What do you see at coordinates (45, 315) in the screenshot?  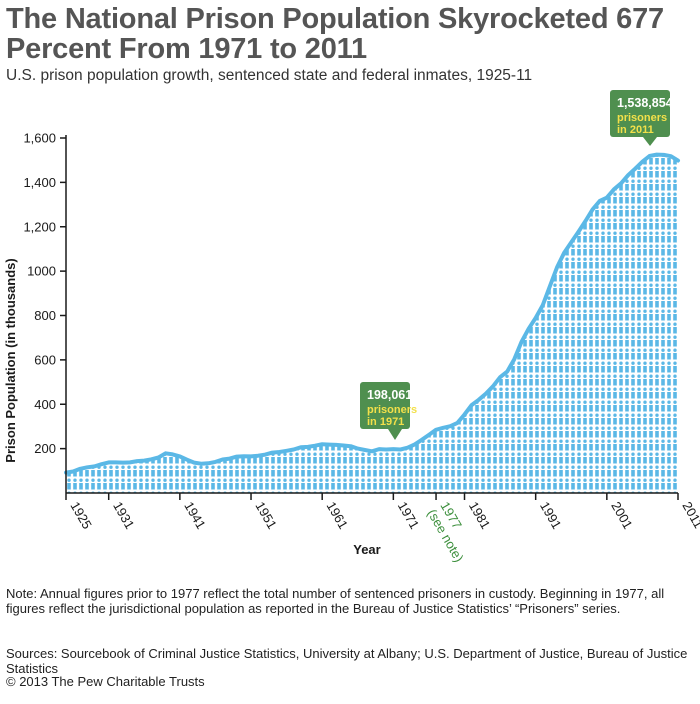 I see `y-tick-label: 800` at bounding box center [45, 315].